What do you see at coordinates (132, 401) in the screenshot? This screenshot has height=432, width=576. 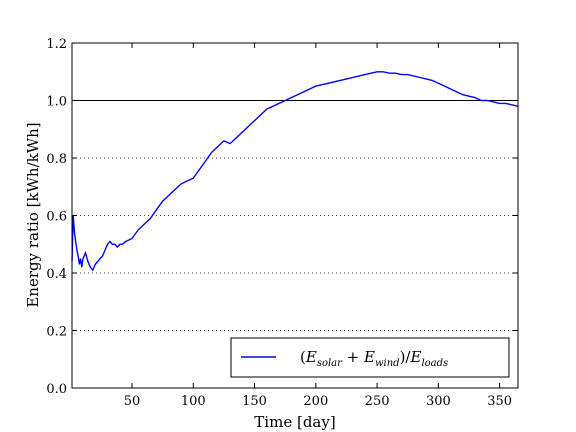 I see `x-tick-label: 50` at bounding box center [132, 401].